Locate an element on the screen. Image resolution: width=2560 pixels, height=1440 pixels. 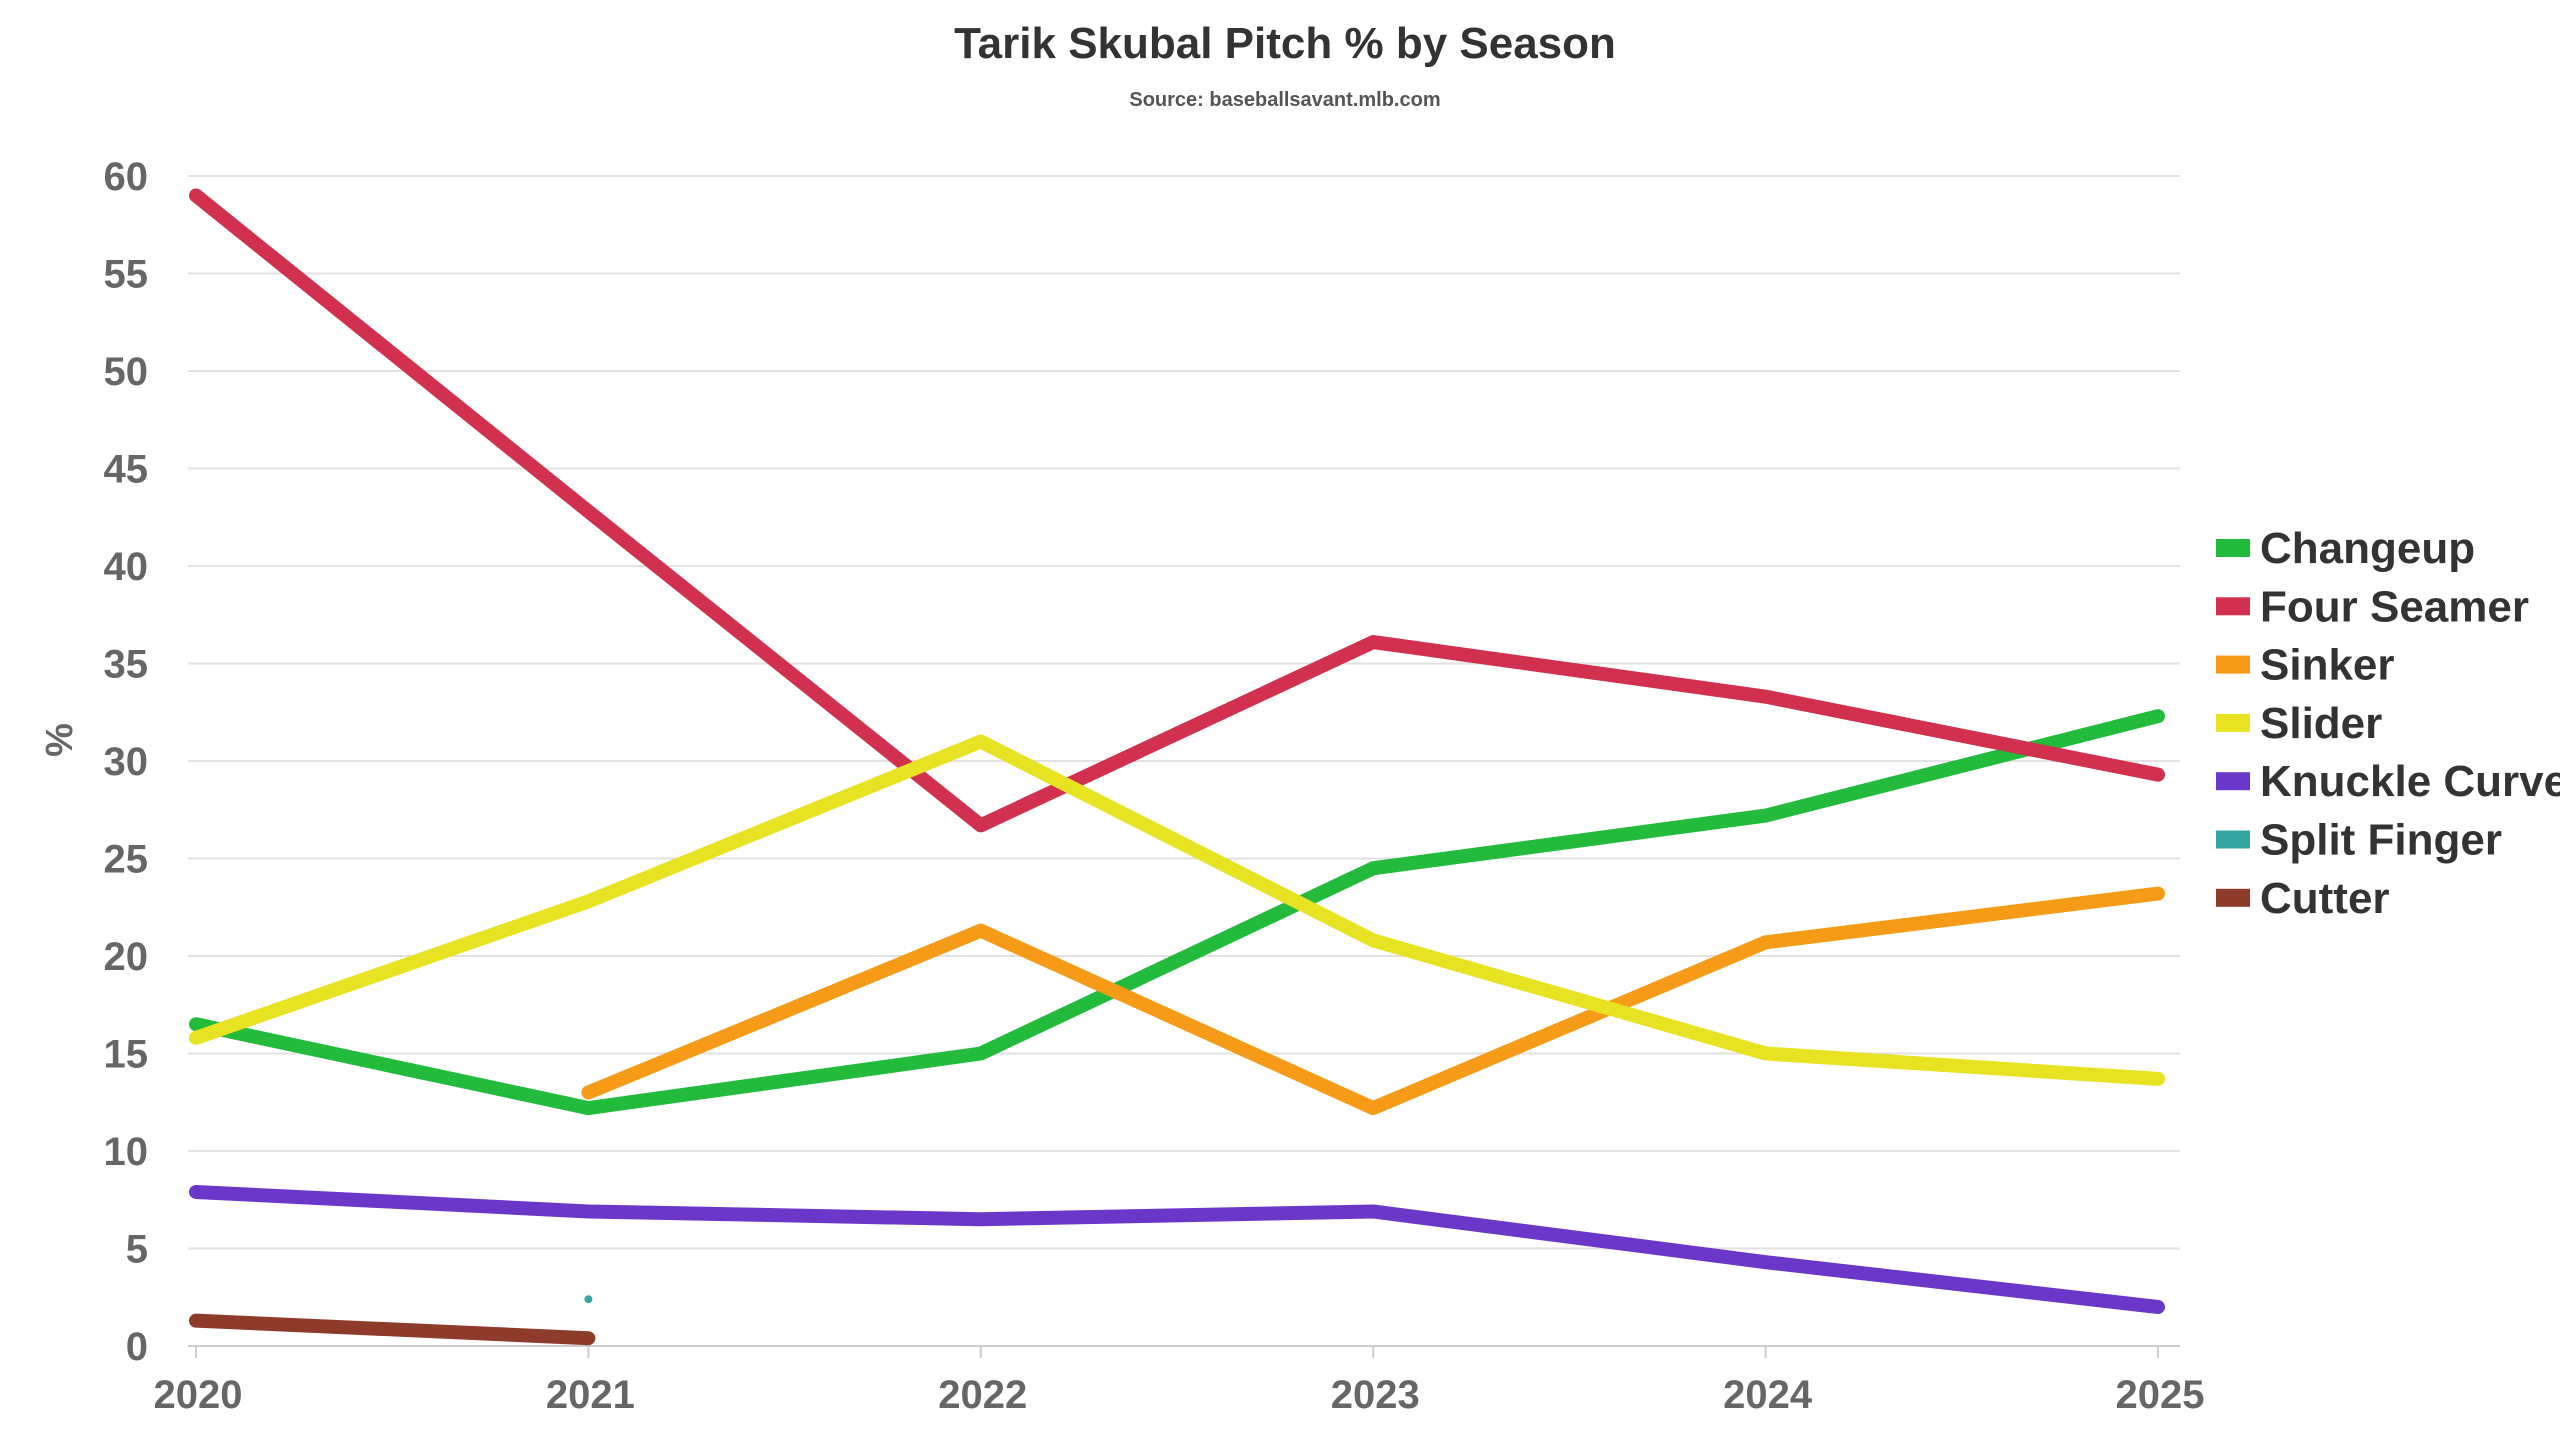
y-tick-label: 50 is located at coordinates (126, 372).